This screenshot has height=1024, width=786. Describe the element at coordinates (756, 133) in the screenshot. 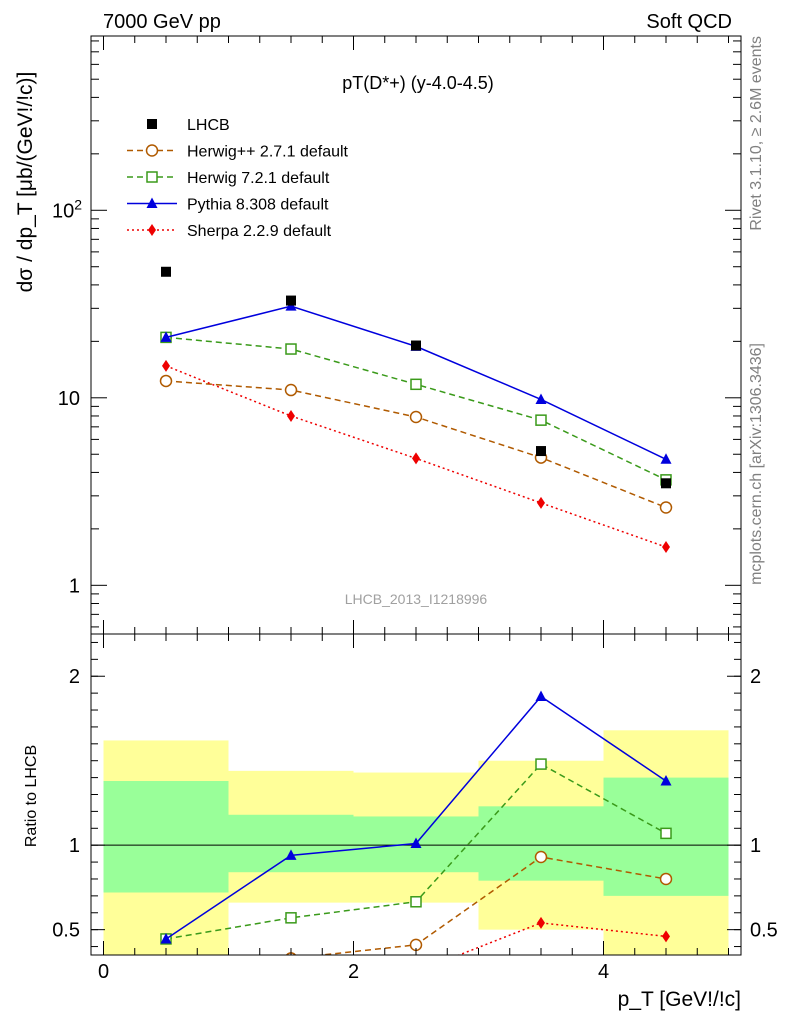

I see `sidebar-top: Rivet 3.1.10, ≥ 2.6M events` at that location.